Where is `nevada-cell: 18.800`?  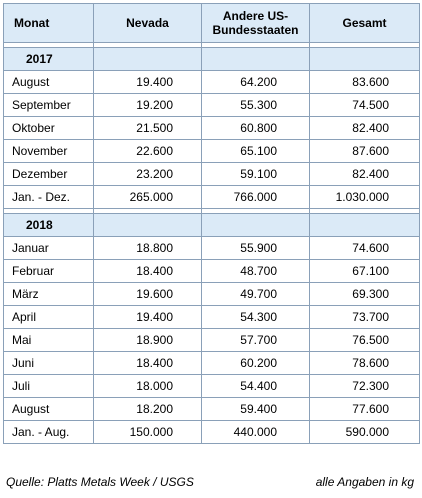
nevada-cell: 18.800 is located at coordinates (147, 248).